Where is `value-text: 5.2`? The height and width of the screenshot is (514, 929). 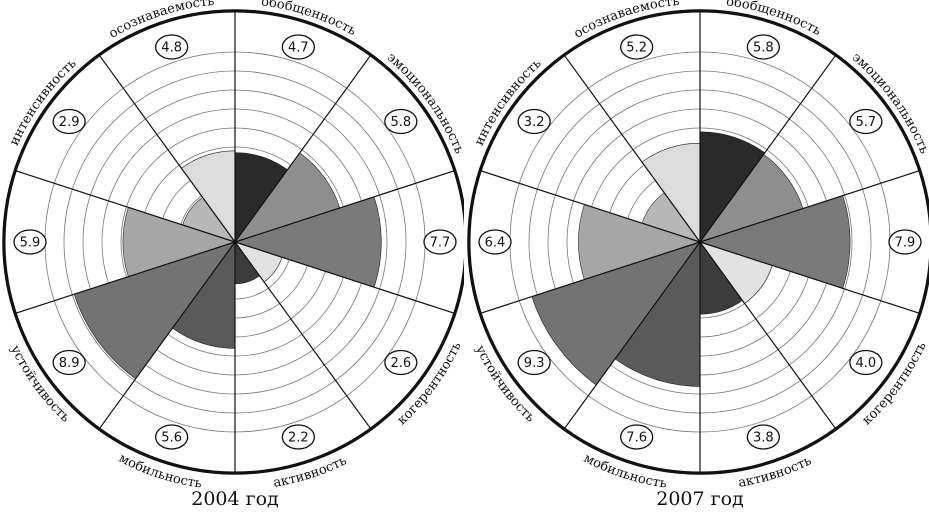 value-text: 5.2 is located at coordinates (636, 48).